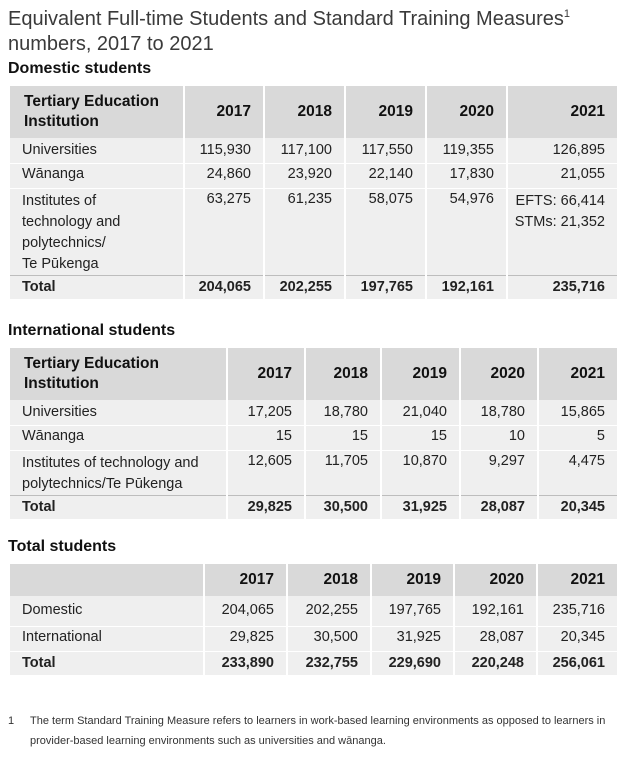  What do you see at coordinates (385, 151) in the screenshot?
I see `cell-value: 117,550` at bounding box center [385, 151].